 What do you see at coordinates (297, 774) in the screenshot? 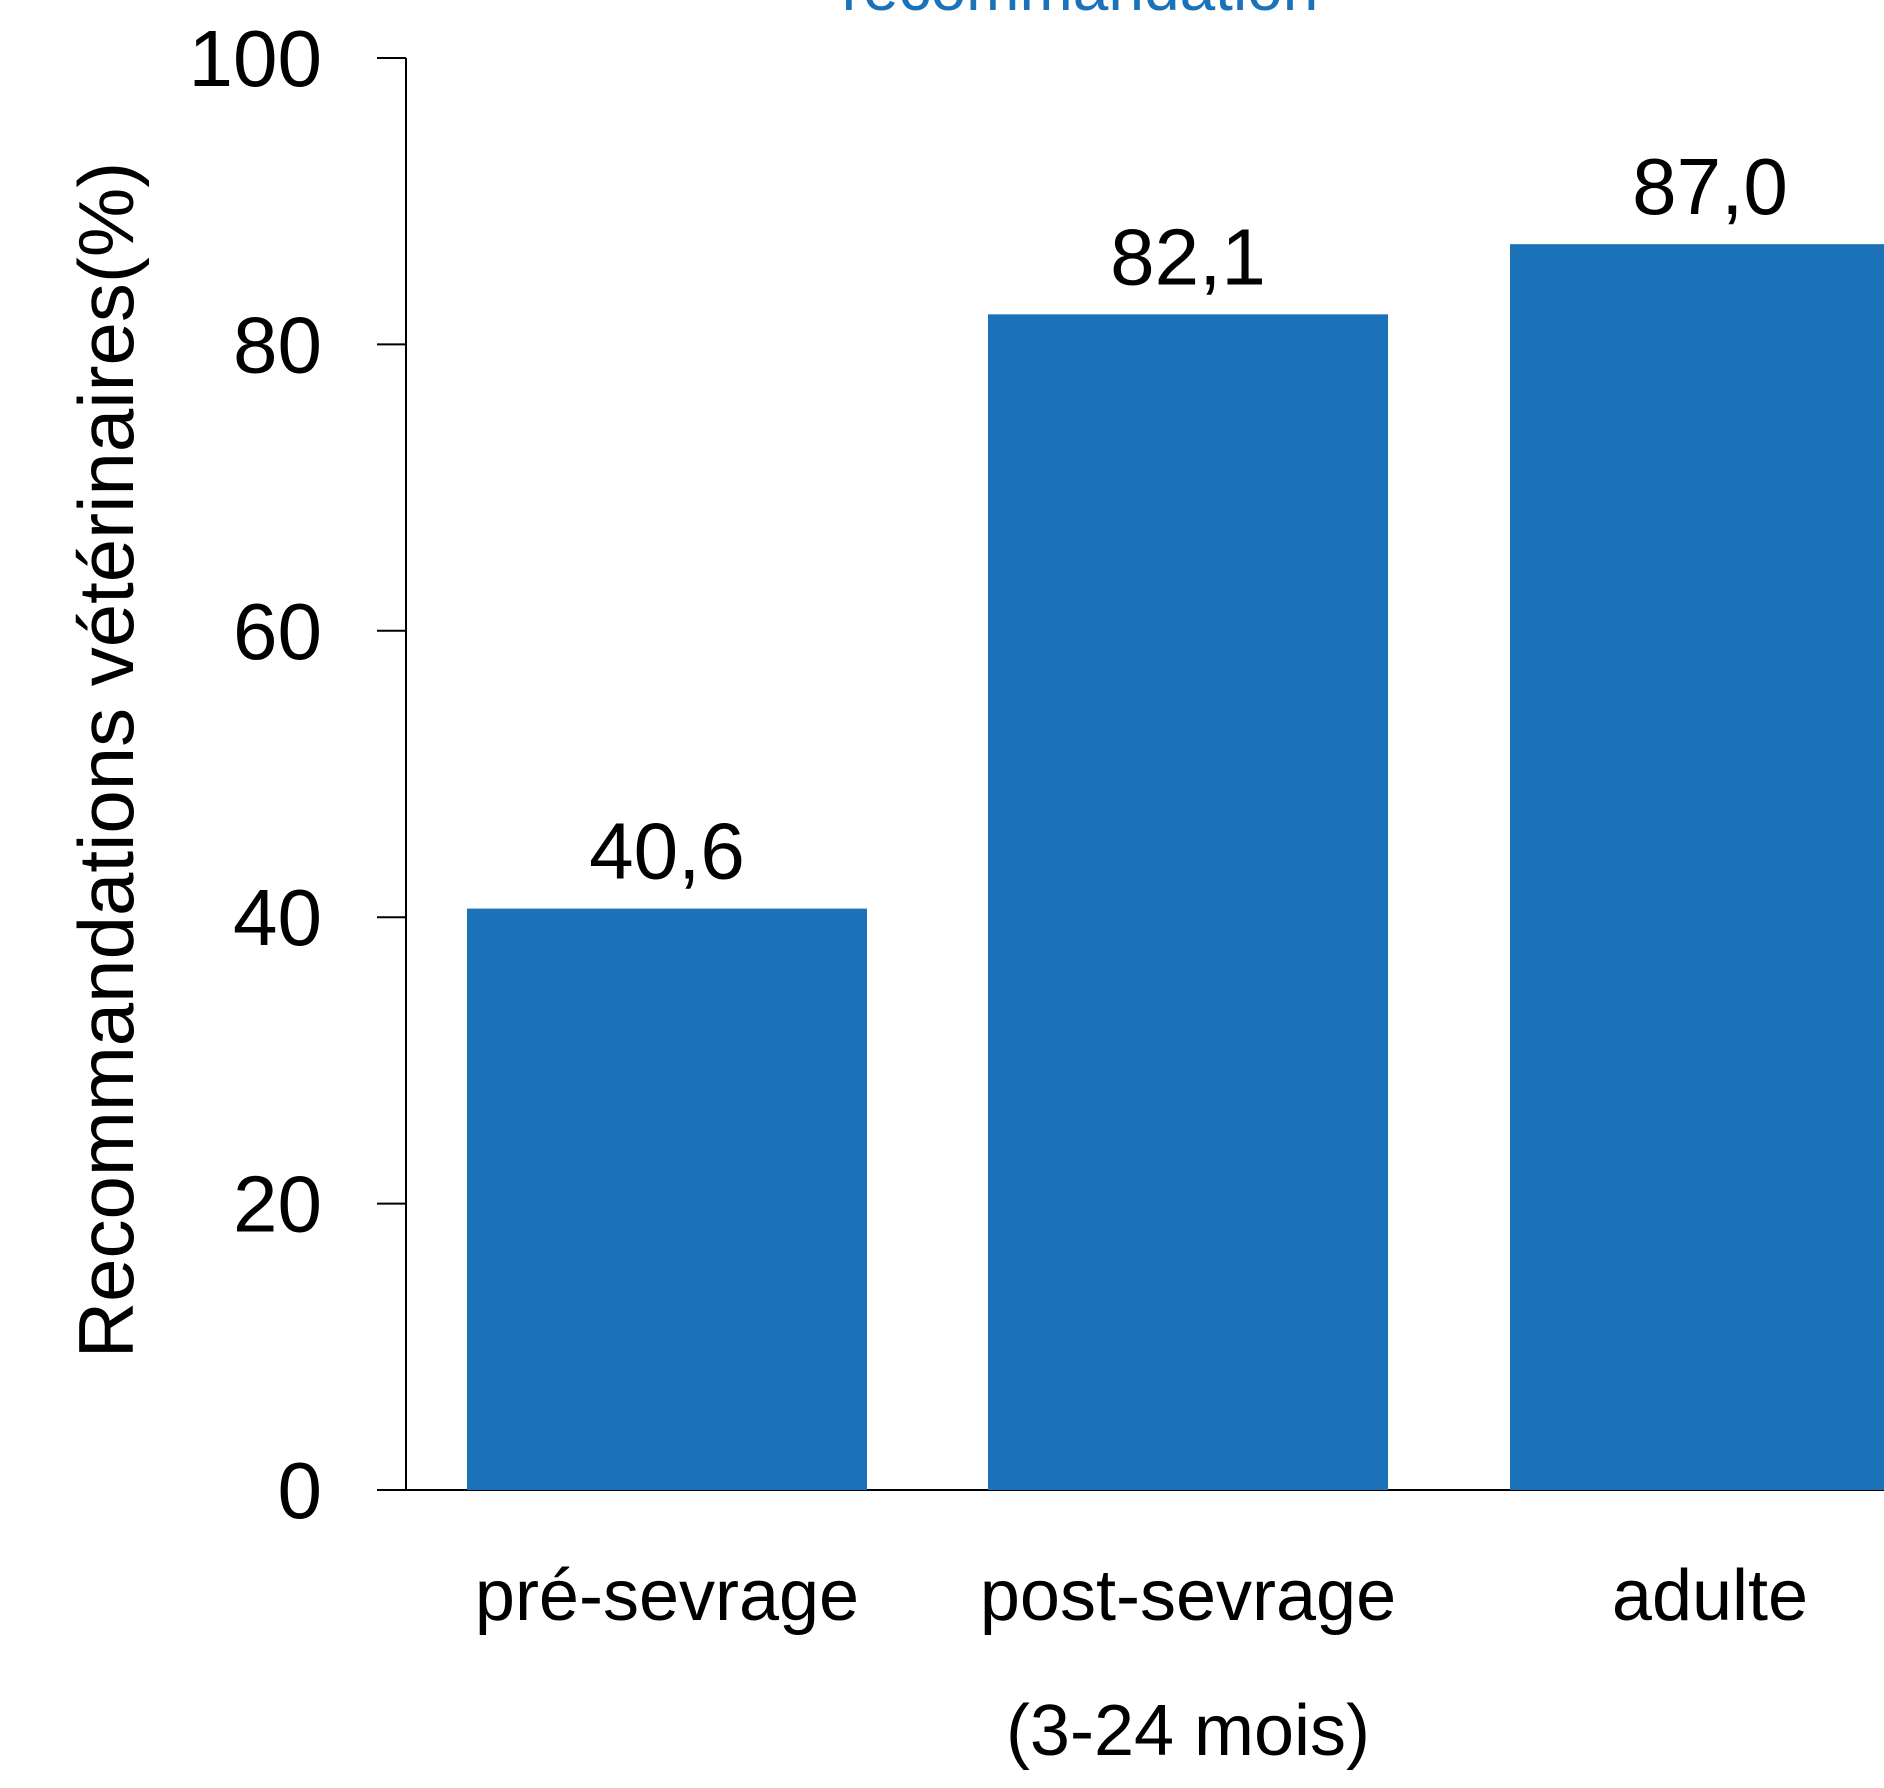
I see `y-ticks: 0 20 40 60 80 100` at bounding box center [297, 774].